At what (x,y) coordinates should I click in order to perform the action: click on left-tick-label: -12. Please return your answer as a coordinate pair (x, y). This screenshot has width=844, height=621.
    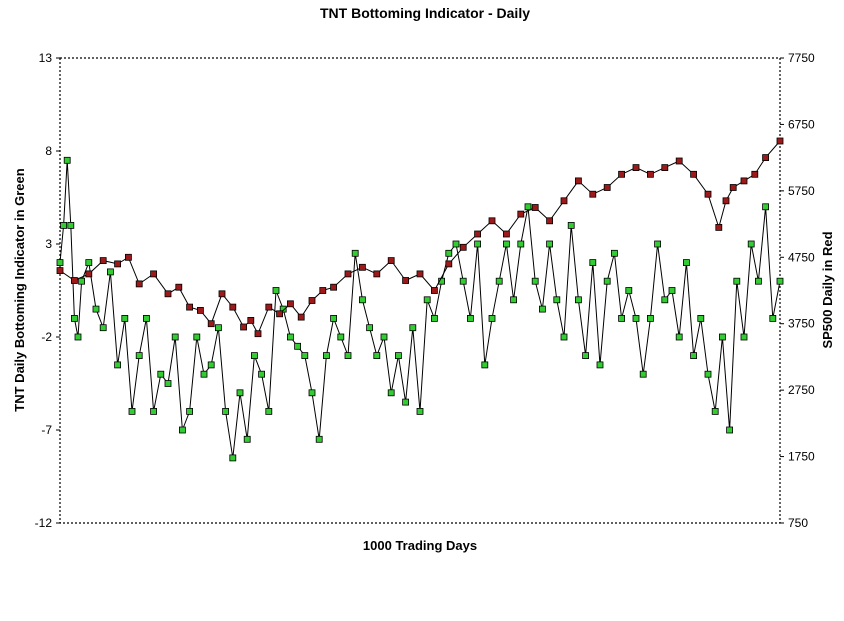
    Looking at the image, I should click on (44, 523).